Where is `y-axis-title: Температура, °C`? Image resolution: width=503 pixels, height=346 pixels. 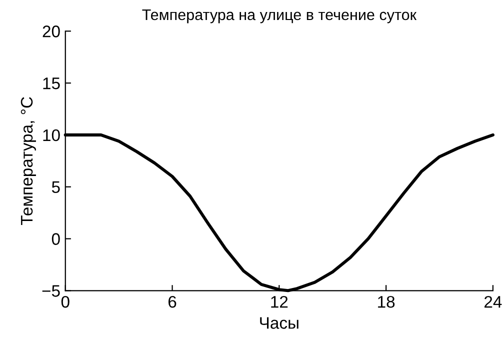 y-axis-title: Температура, °C is located at coordinates (28, 161).